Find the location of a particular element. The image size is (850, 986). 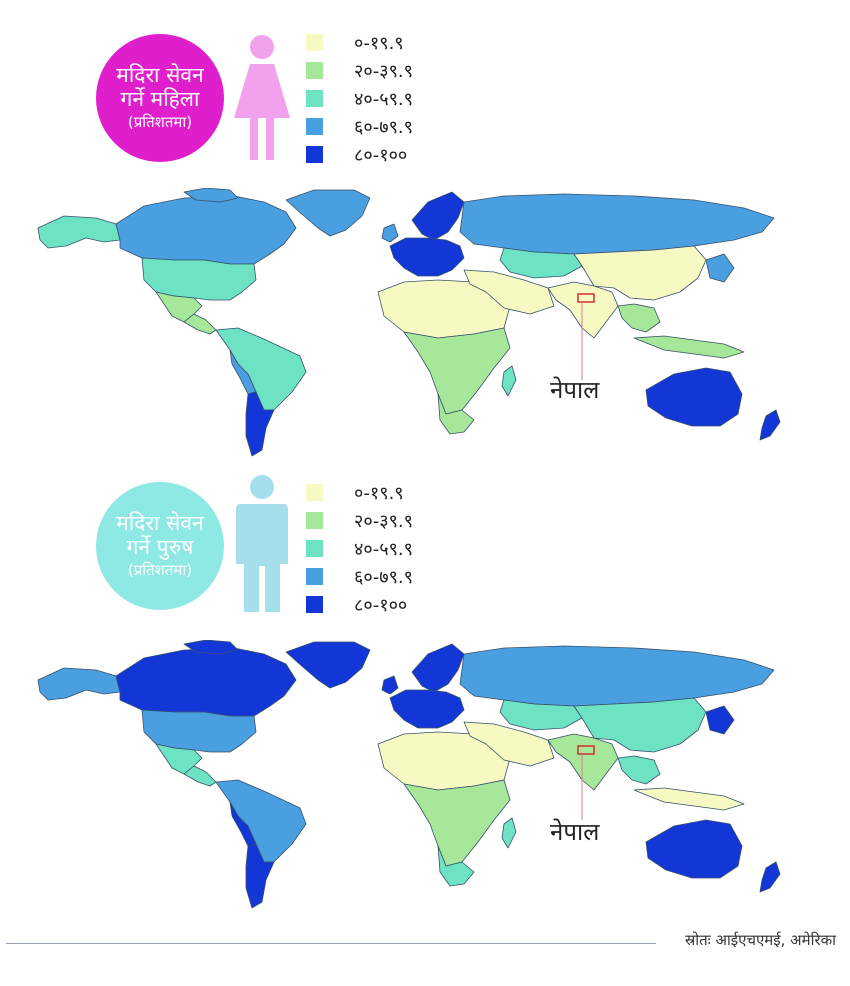

footer-divider is located at coordinates (331, 943).